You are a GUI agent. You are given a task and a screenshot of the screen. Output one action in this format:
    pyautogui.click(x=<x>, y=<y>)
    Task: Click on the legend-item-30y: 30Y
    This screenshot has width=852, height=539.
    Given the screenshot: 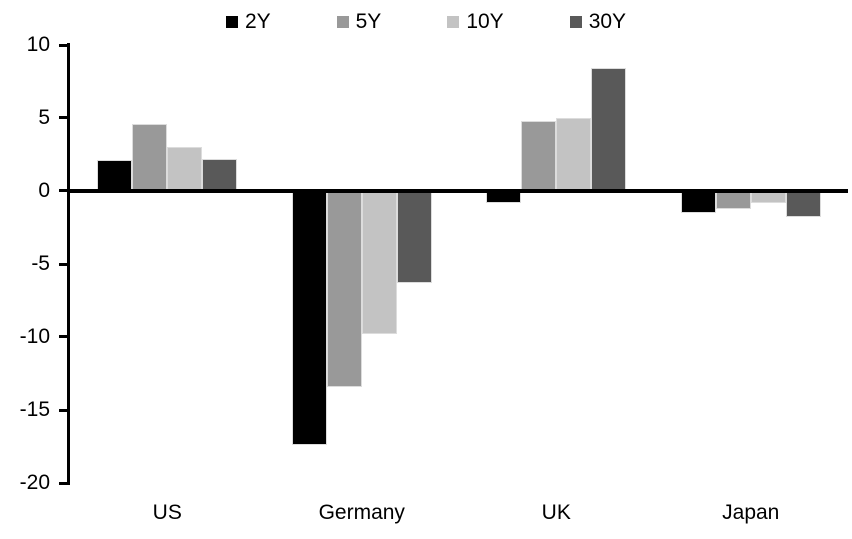 What is the action you would take?
    pyautogui.click(x=598, y=22)
    